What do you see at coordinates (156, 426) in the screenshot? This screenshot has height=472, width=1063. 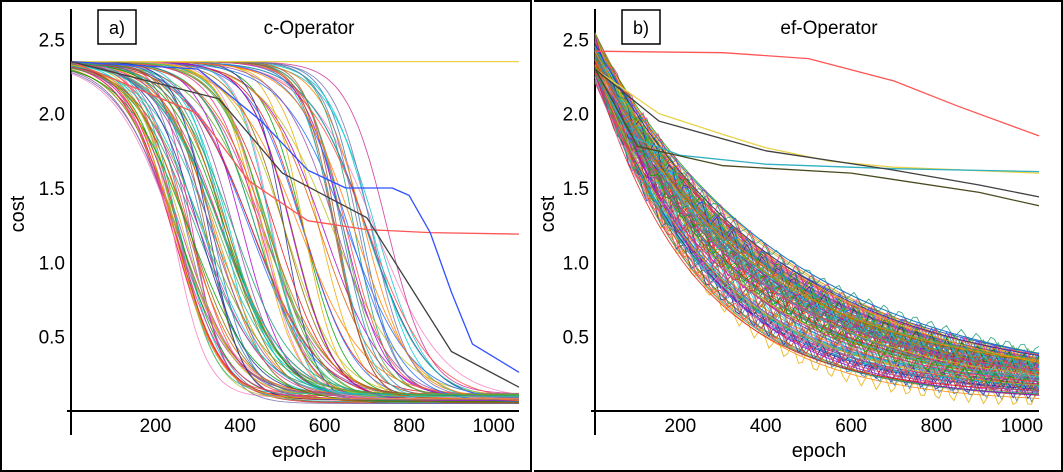 I see `x-tick-label: 200` at bounding box center [156, 426].